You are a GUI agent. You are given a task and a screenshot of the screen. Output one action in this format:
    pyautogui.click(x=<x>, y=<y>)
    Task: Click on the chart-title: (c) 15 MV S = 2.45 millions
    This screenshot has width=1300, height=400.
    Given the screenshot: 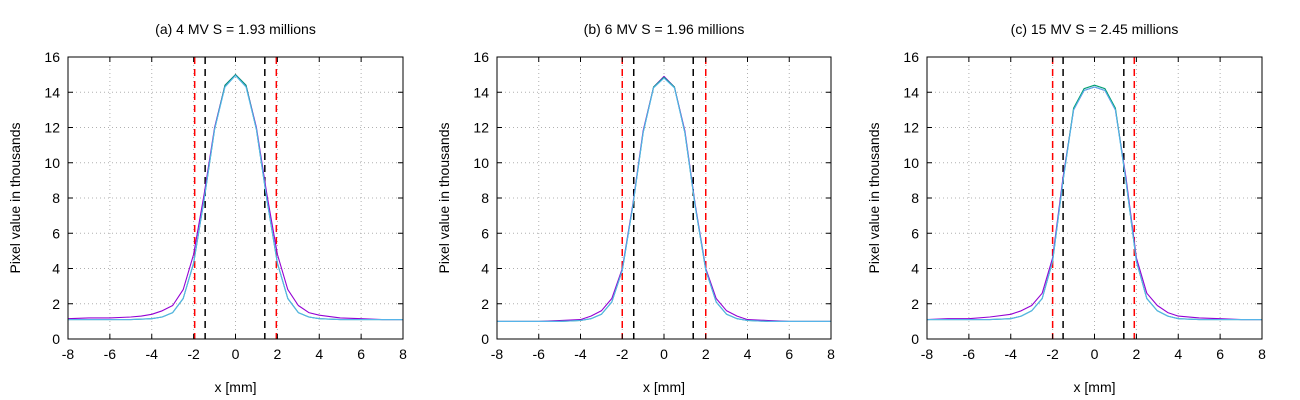 What is the action you would take?
    pyautogui.click(x=1095, y=29)
    